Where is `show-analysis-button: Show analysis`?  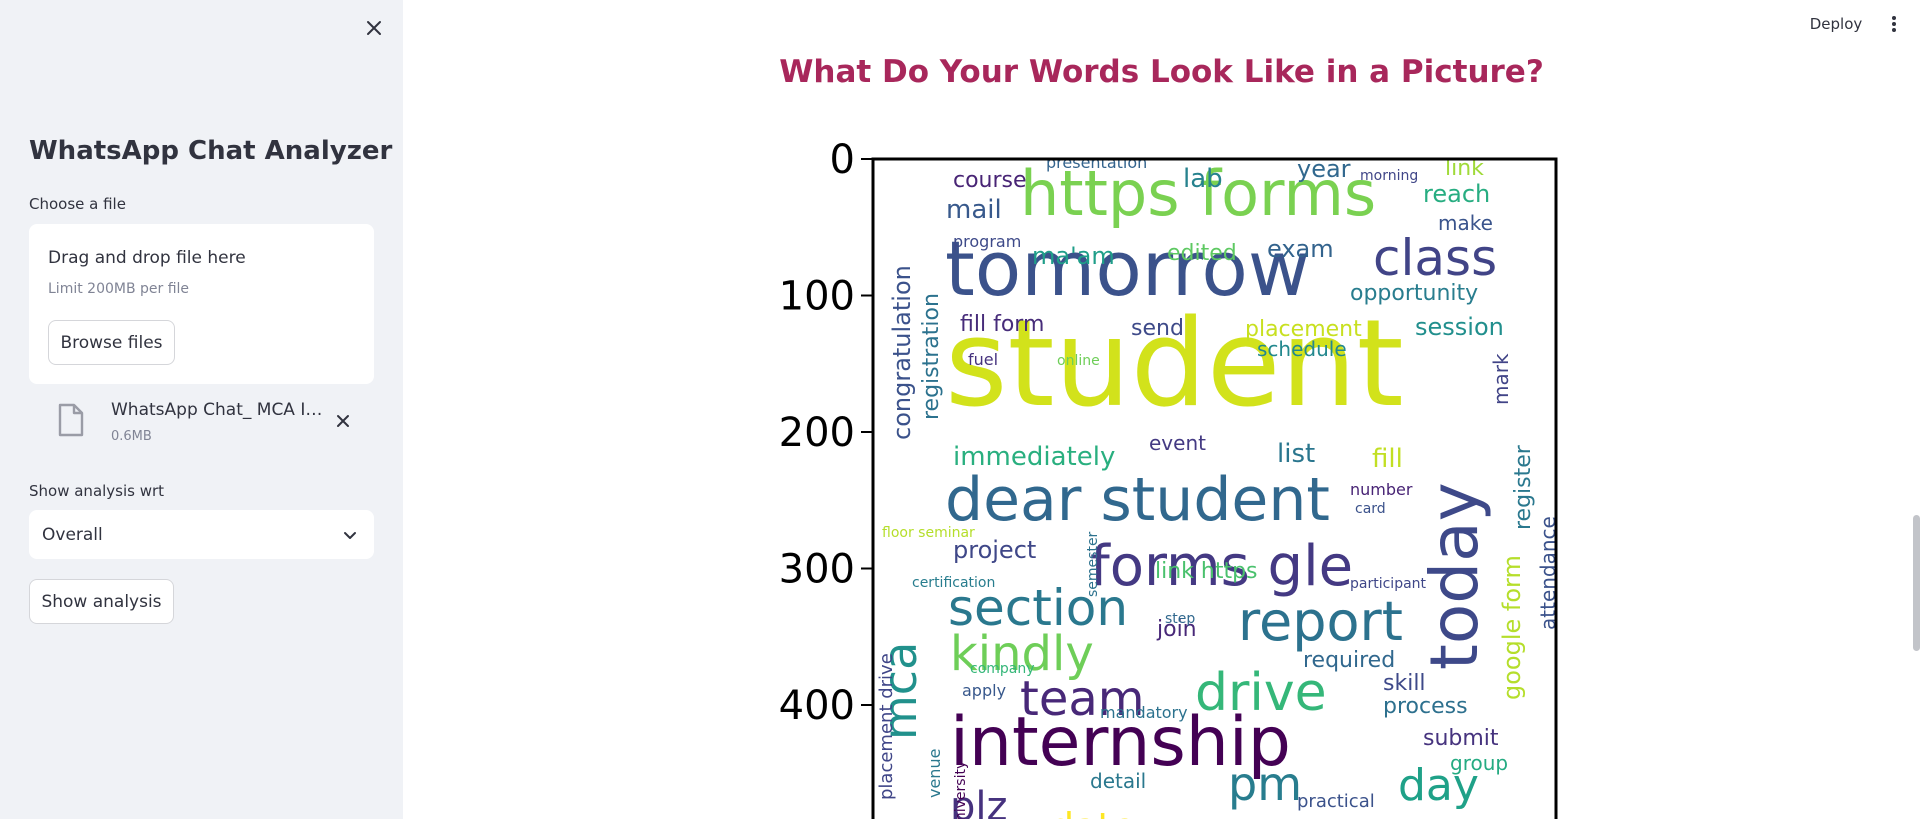 show-analysis-button: Show analysis is located at coordinates (101, 601).